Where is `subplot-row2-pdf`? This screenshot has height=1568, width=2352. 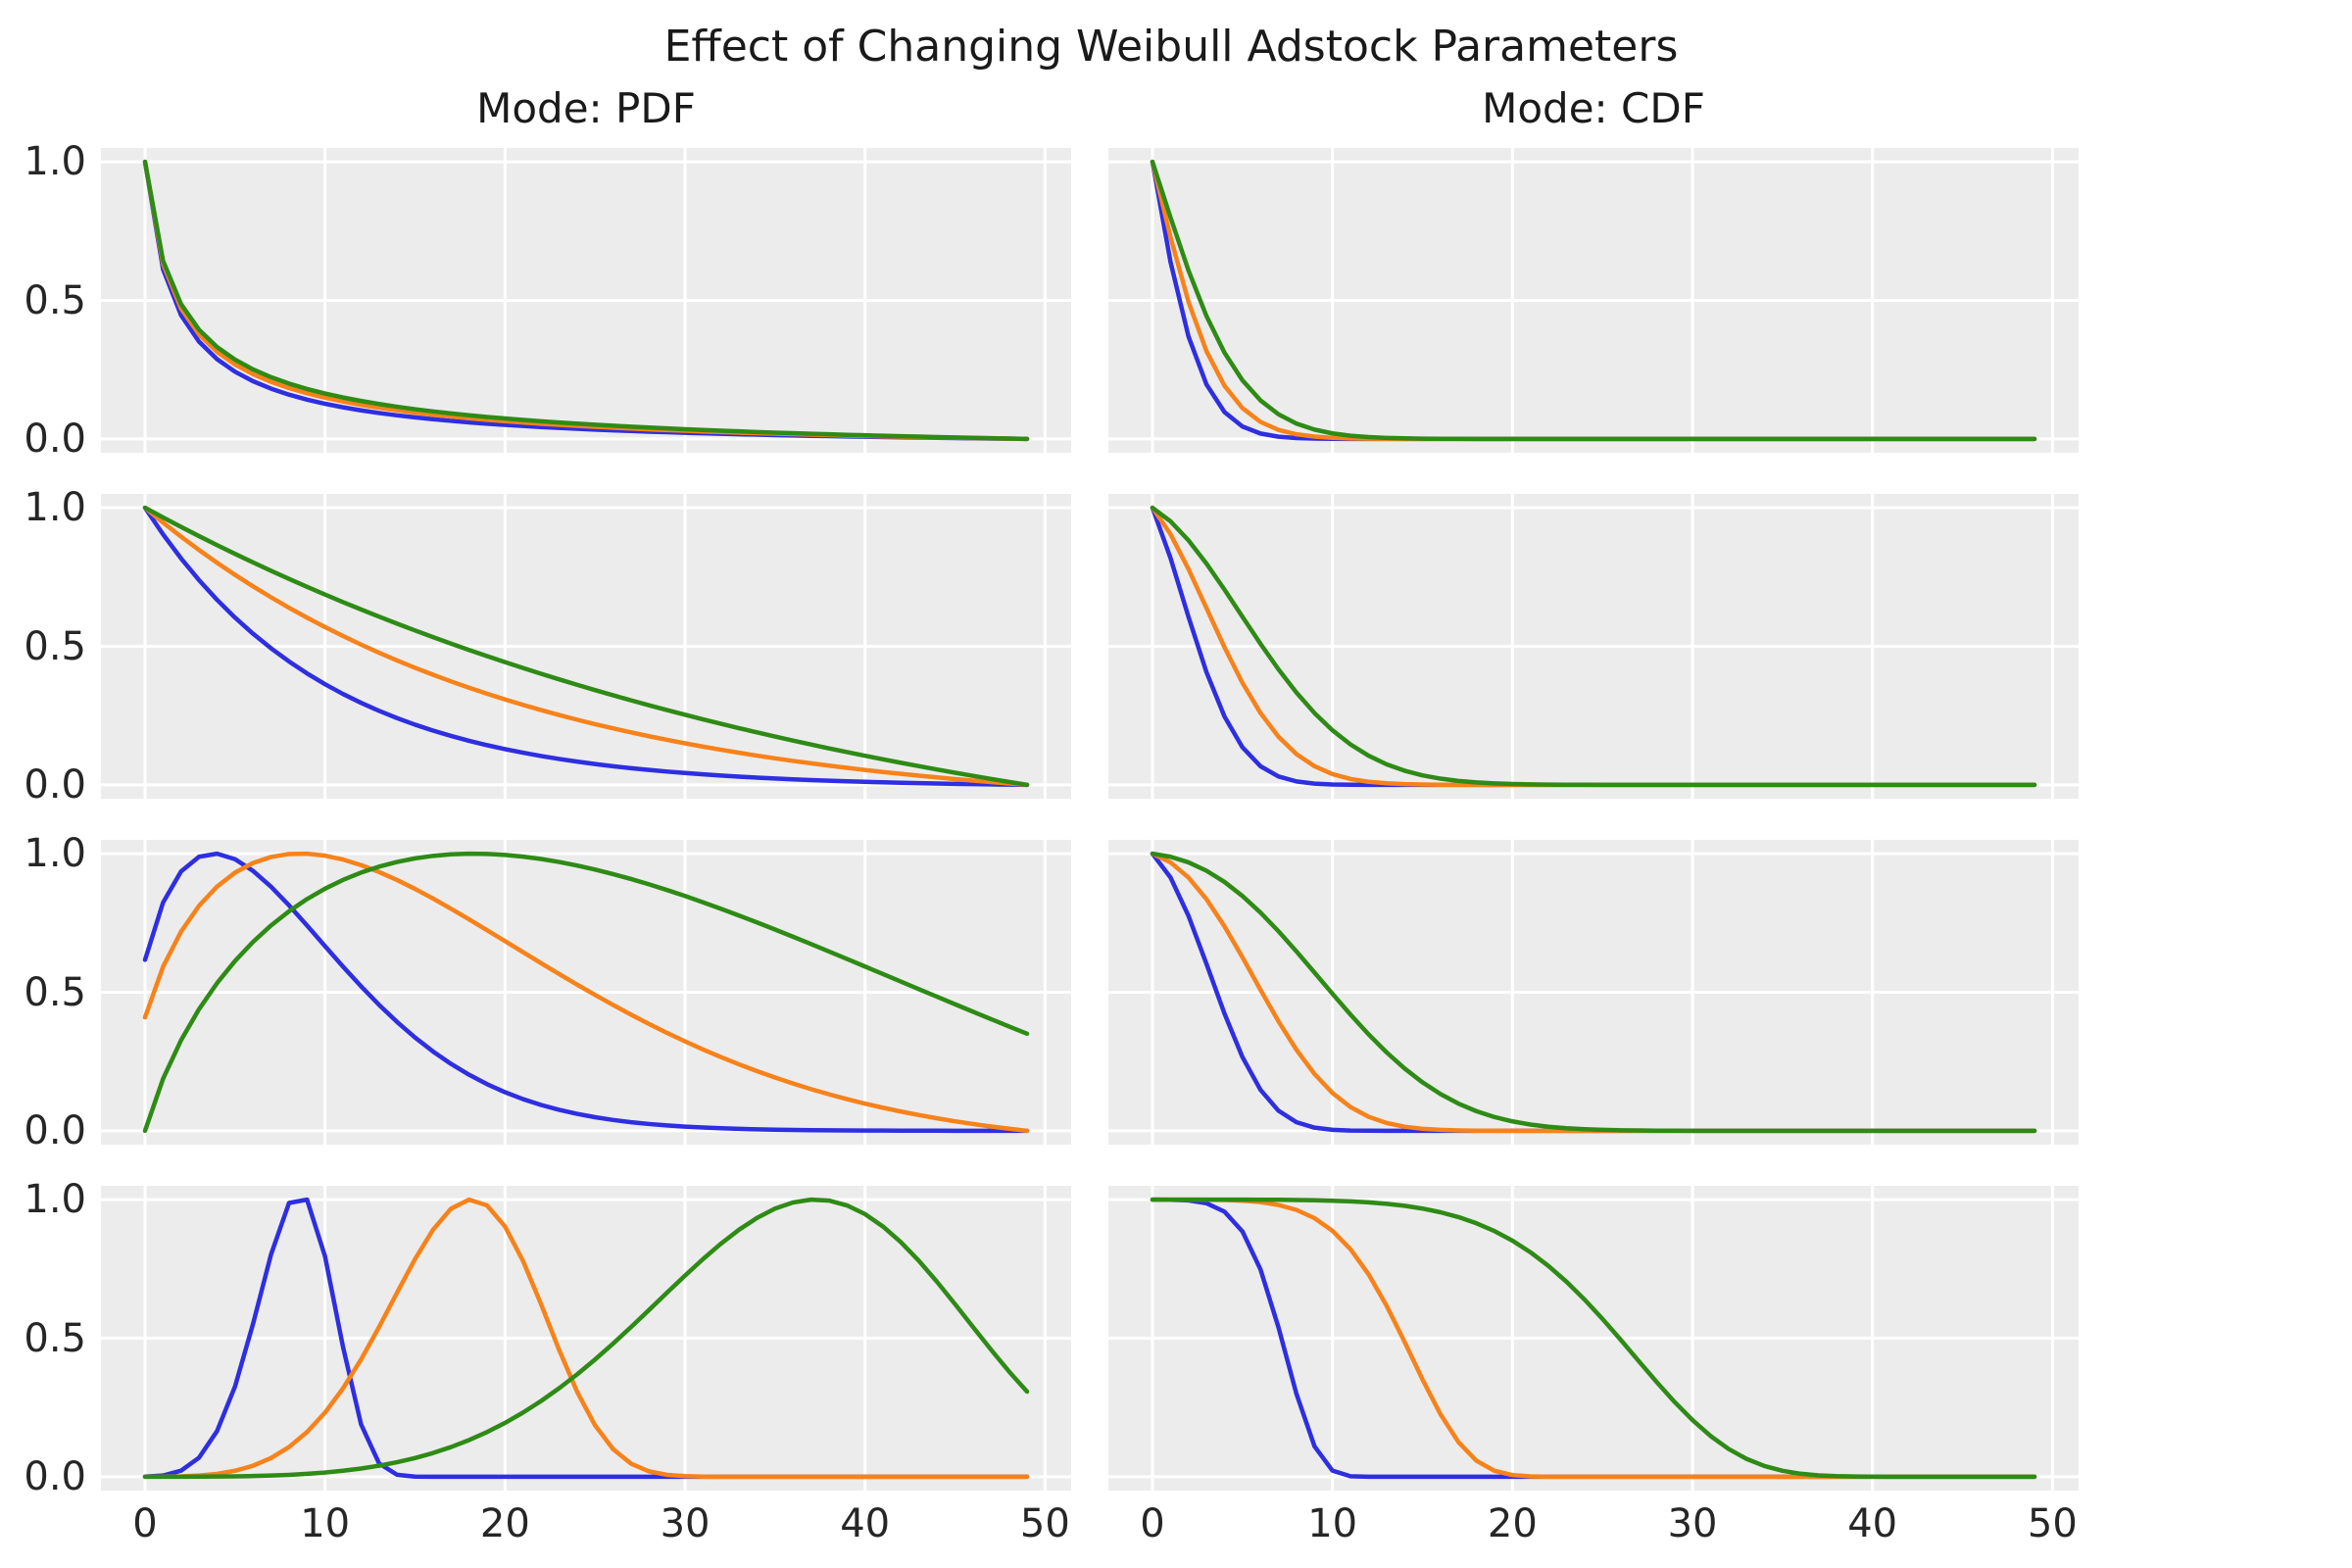
subplot-row2-pdf is located at coordinates (586, 646).